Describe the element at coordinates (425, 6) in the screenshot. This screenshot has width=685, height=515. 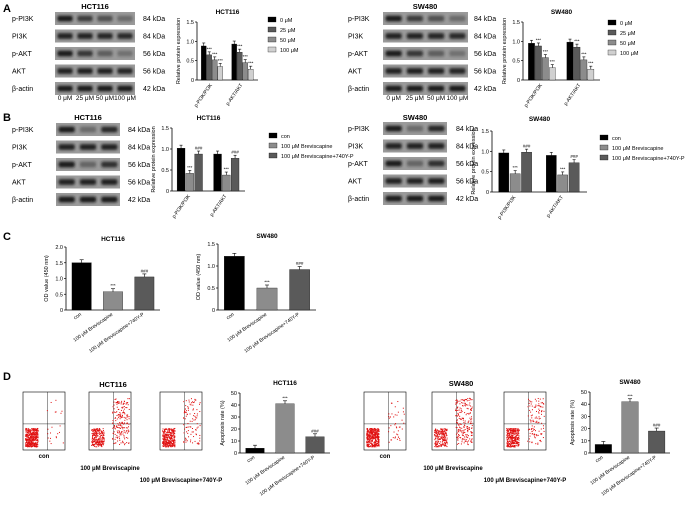
I see `blot-cell-line-title: SW480` at that location.